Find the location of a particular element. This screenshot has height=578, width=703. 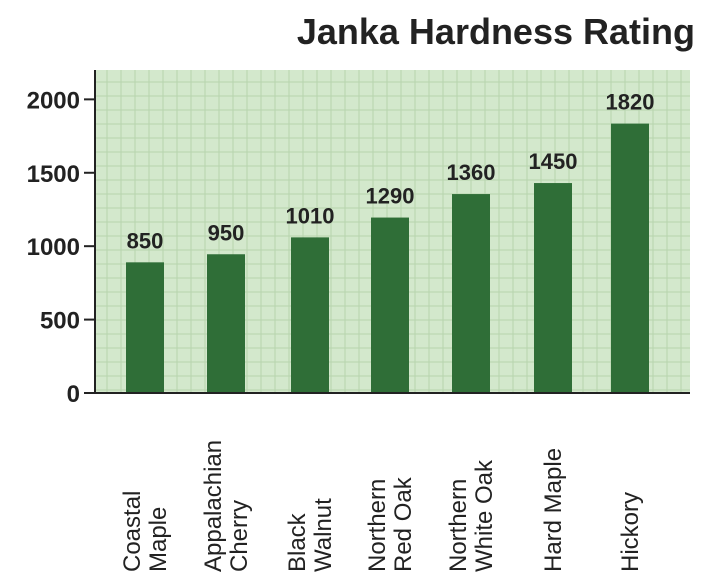

data-label: 1820 is located at coordinates (630, 102).